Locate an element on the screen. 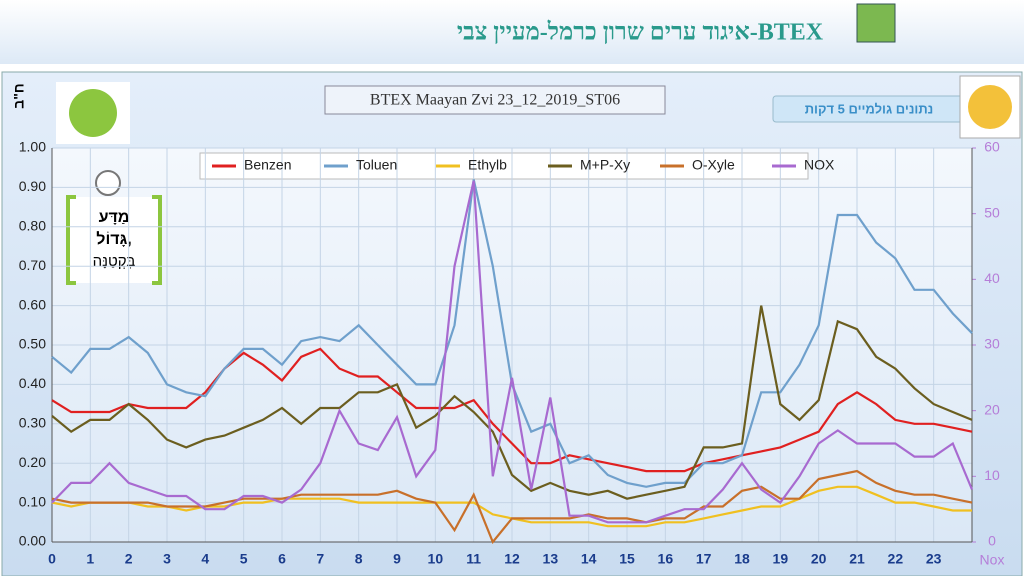 This screenshot has width=1024, height=581. y-tick-label: 0.20 is located at coordinates (32, 462).